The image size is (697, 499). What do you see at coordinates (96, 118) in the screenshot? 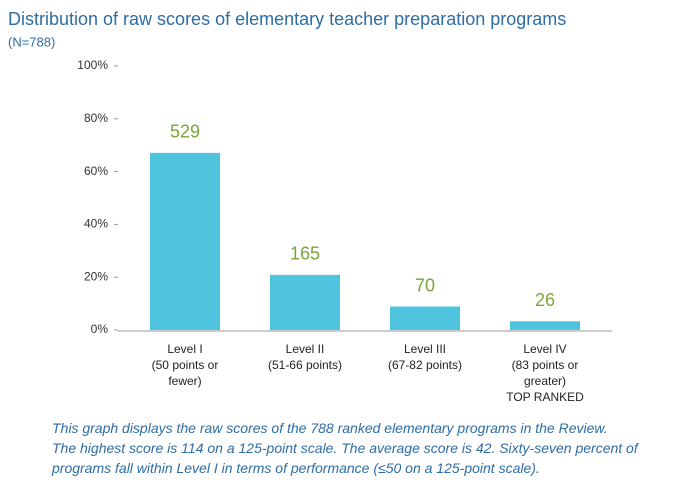
I see `y-tick-label: 80%` at bounding box center [96, 118].